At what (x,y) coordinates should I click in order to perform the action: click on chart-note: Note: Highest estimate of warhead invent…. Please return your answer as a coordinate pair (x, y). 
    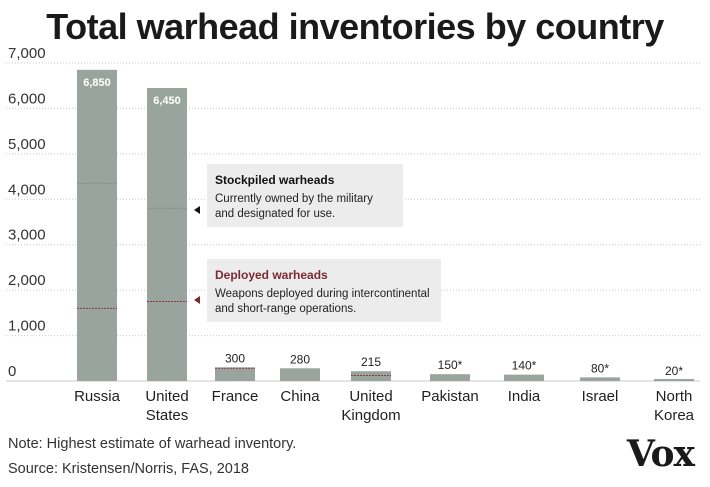
    Looking at the image, I should click on (152, 444).